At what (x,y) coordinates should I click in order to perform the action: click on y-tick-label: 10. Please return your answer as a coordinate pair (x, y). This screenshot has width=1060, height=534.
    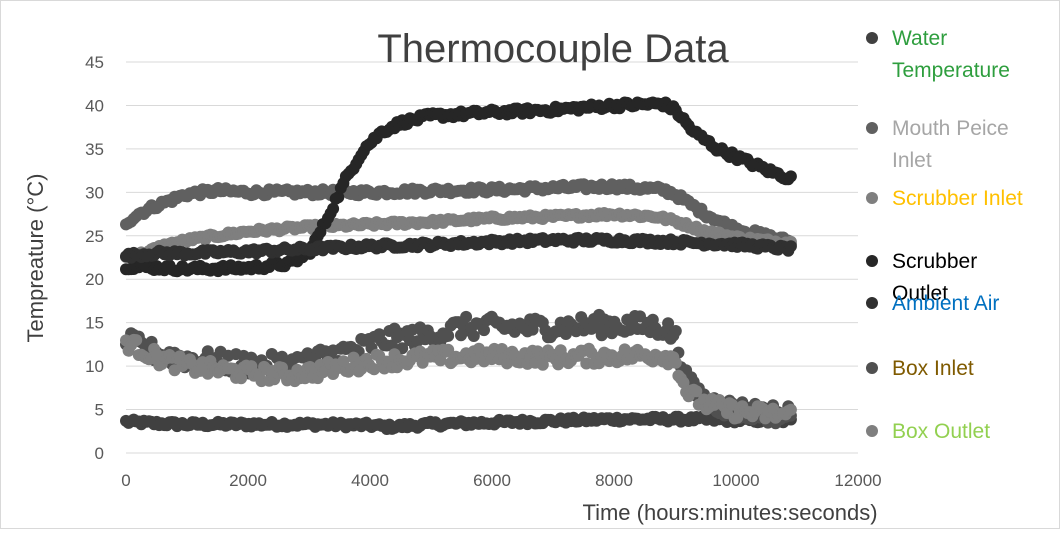
    Looking at the image, I should click on (94, 366).